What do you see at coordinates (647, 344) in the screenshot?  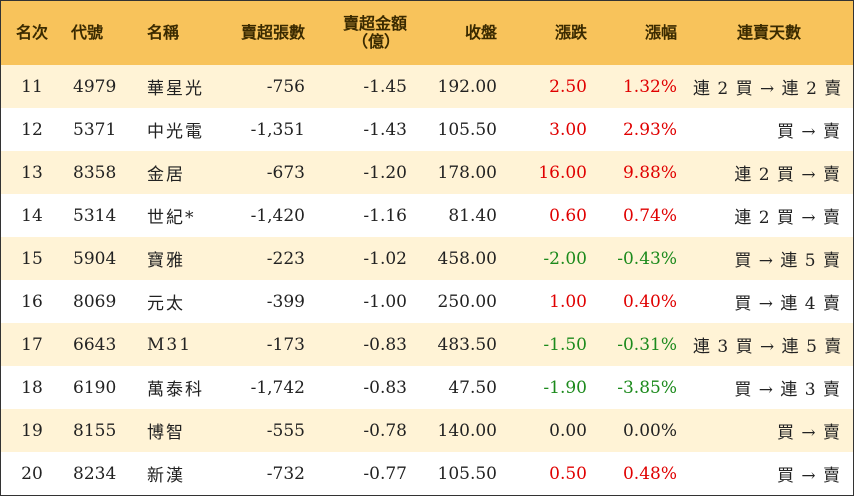 I see `cell-change-pct: -0.31%` at bounding box center [647, 344].